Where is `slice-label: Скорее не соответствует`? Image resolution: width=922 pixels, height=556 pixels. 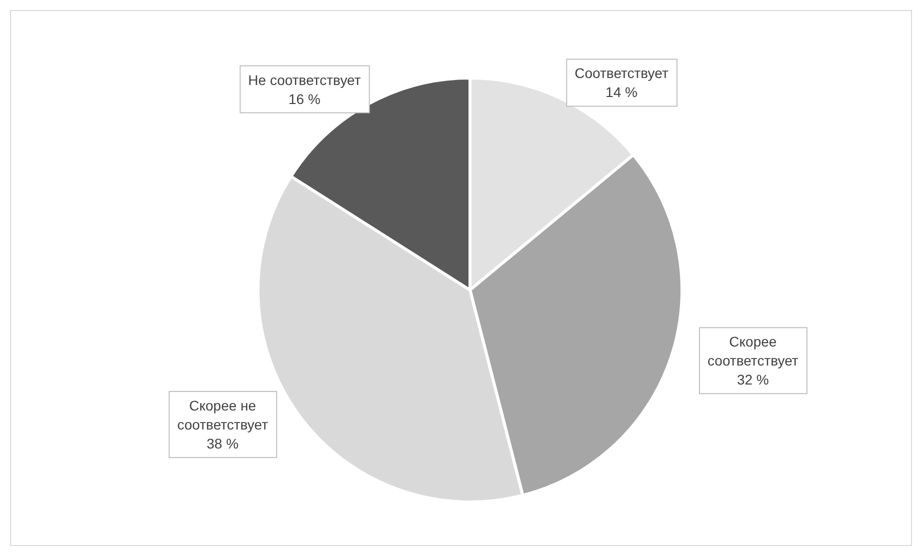 slice-label: Скорее не соответствует is located at coordinates (223, 414).